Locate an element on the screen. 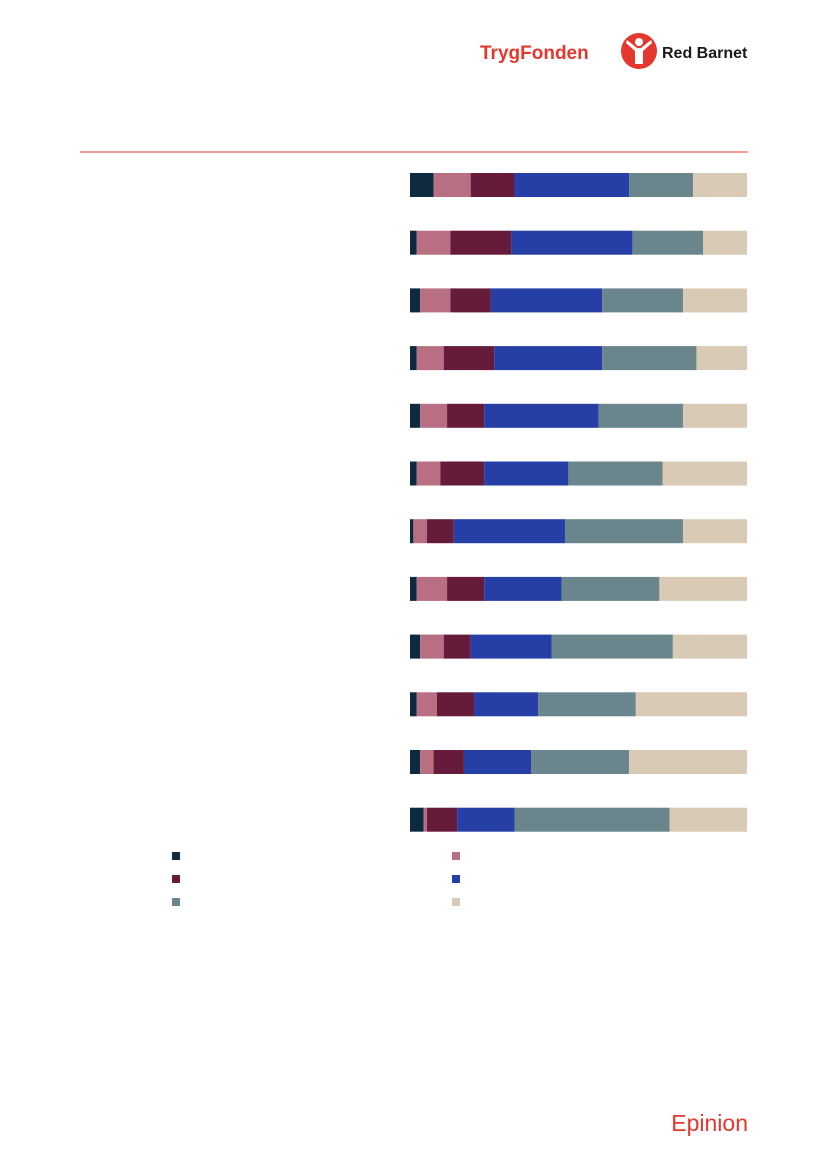 This screenshot has height=1170, width=827. logo-trygfonden: TrygFonden is located at coordinates (534, 53).